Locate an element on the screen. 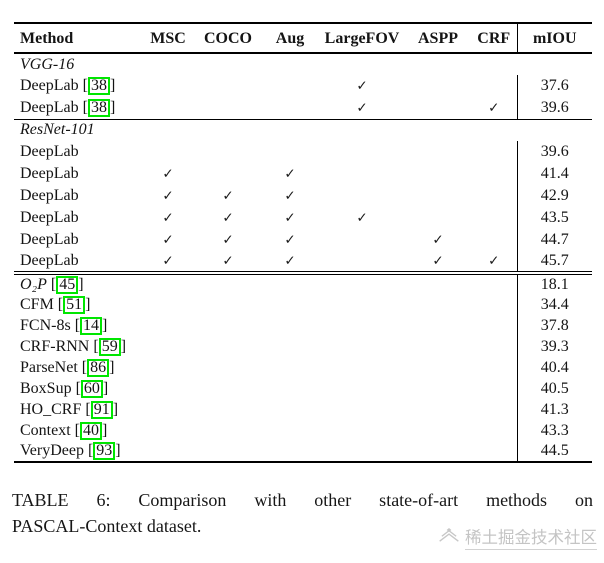 The width and height of the screenshot is (604, 563). citation-link: 59 is located at coordinates (109, 346).